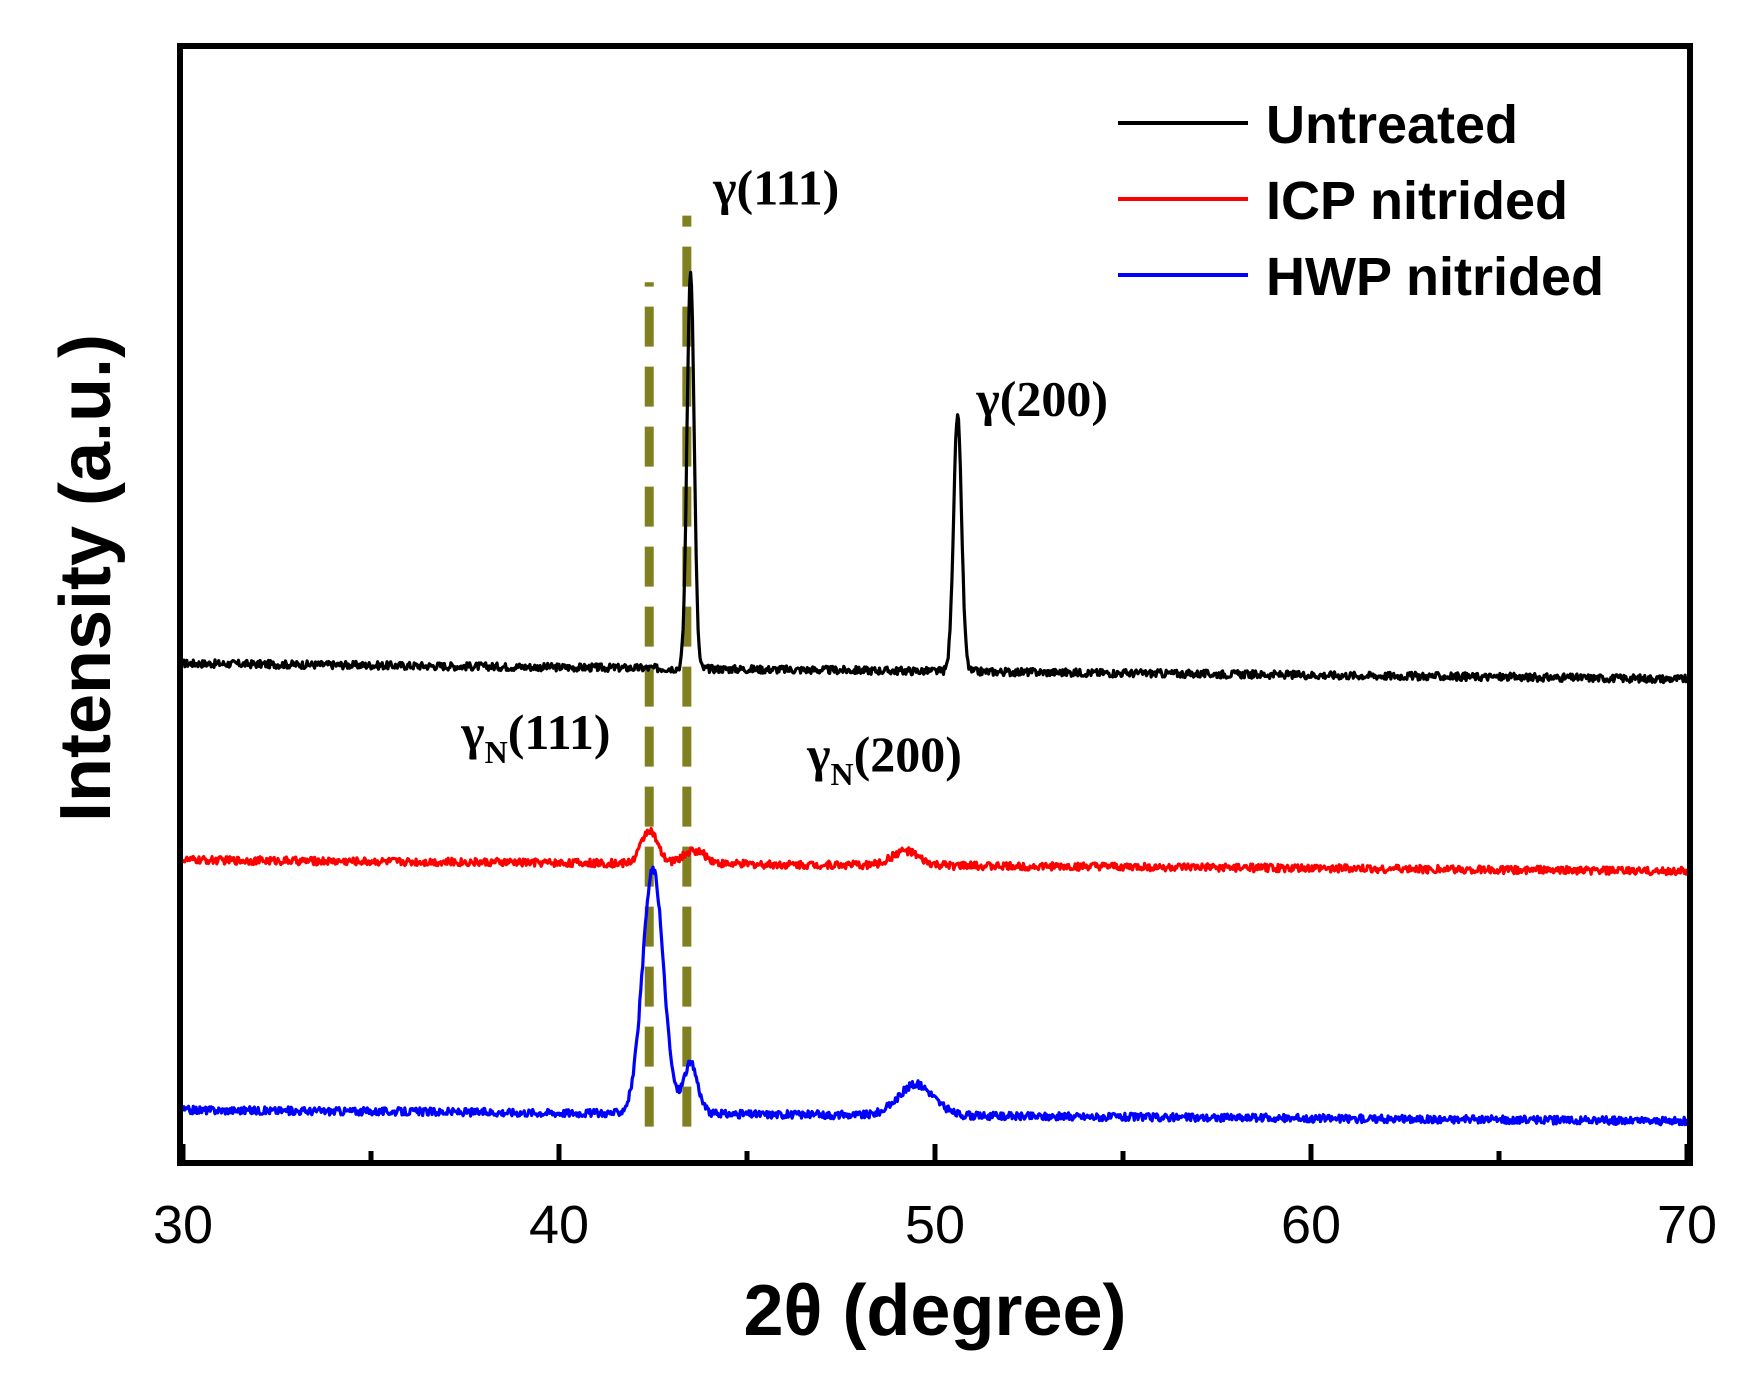 The width and height of the screenshot is (1749, 1388). I want to click on x-tick-label: 70, so click(1687, 1225).